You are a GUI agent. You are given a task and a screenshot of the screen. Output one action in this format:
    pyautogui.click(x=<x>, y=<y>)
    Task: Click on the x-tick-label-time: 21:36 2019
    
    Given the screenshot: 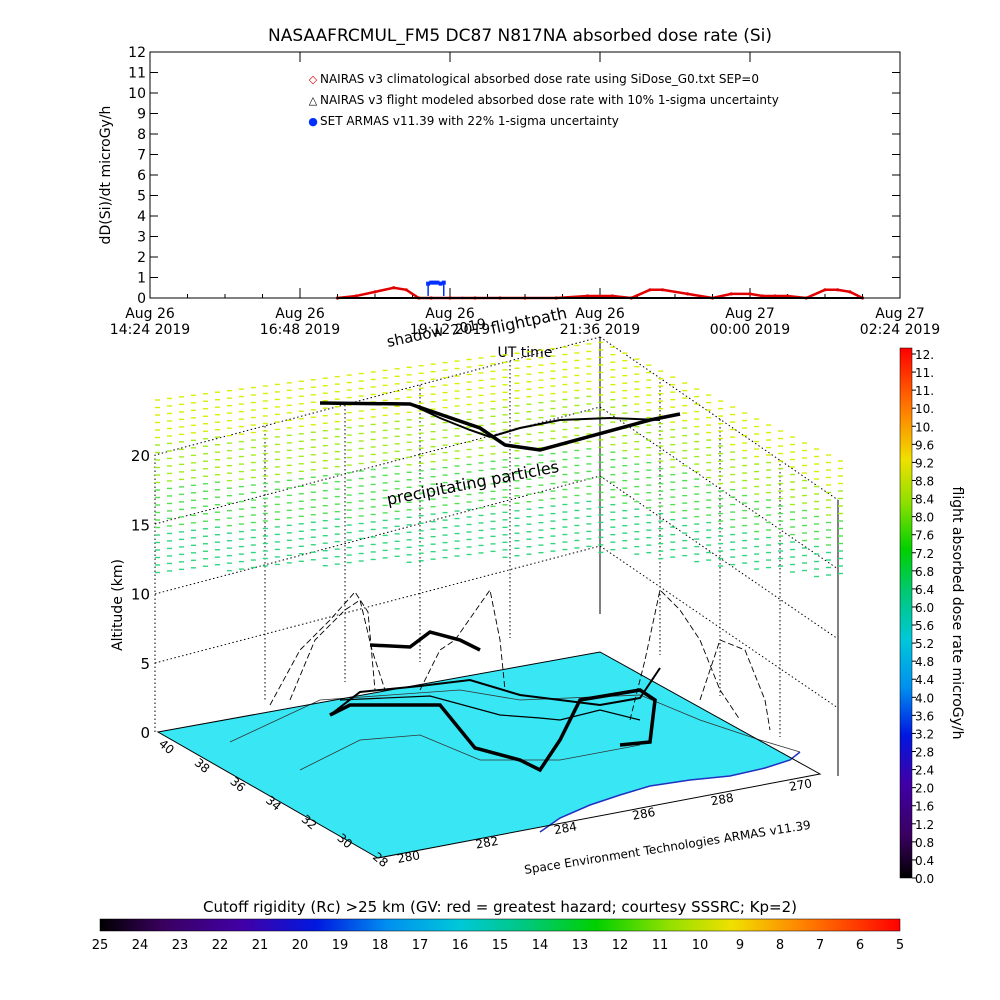 What is the action you would take?
    pyautogui.click(x=600, y=330)
    